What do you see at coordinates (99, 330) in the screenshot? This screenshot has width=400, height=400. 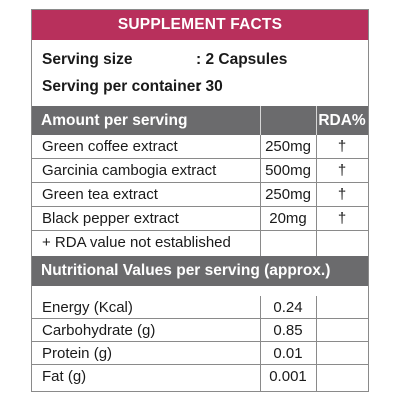 I see `nutrient-name: Carbohydrate (g)` at bounding box center [99, 330].